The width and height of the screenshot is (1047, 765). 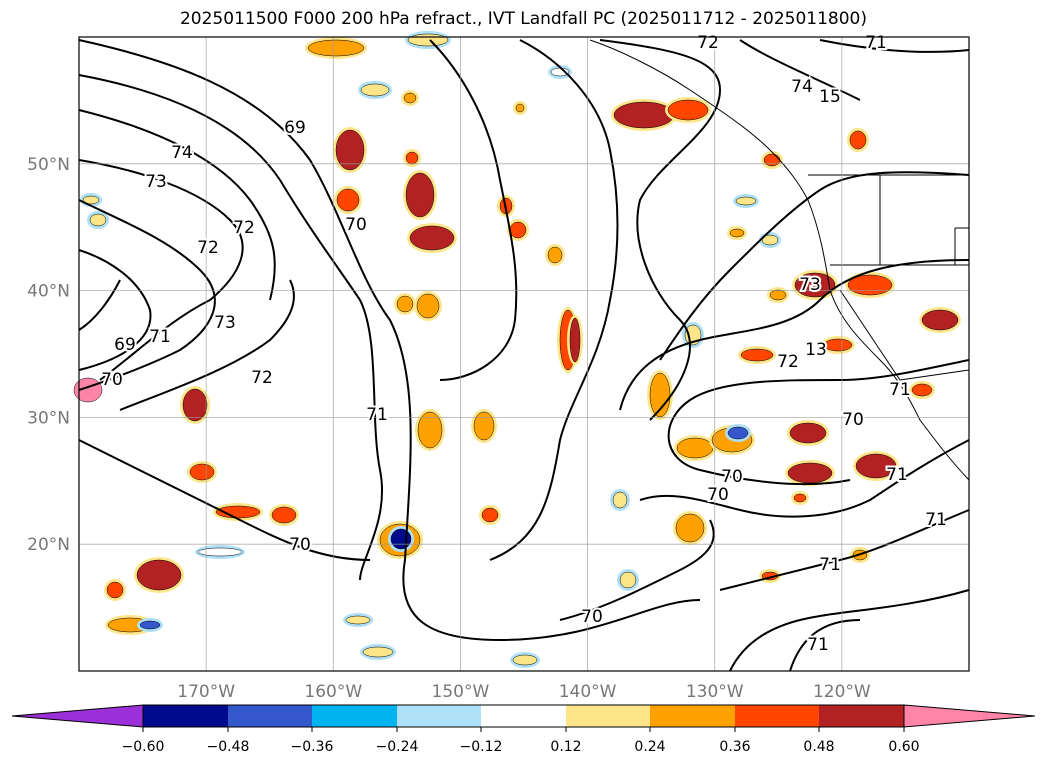 What do you see at coordinates (481, 747) in the screenshot?
I see `colorbar-tick-label: −0.12` at bounding box center [481, 747].